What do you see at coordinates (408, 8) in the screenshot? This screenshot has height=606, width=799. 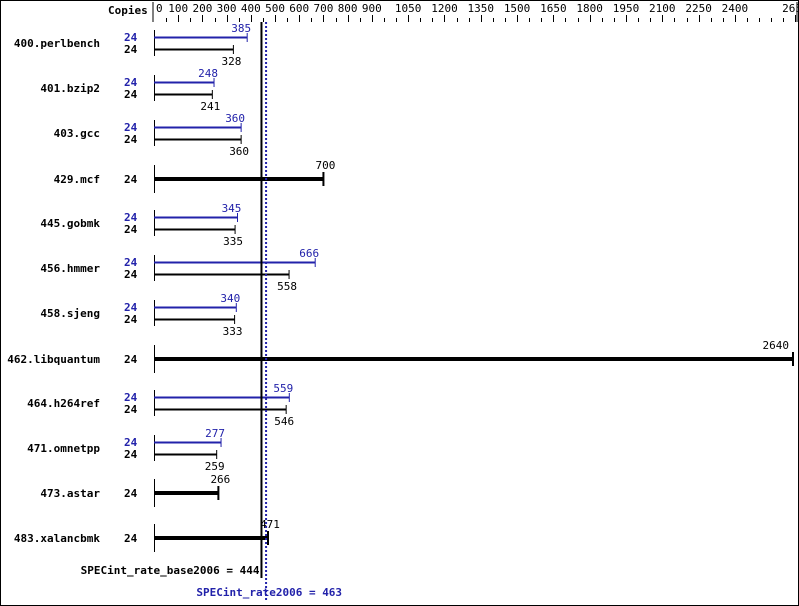 I see `x-tick-label: 1050` at bounding box center [408, 8].